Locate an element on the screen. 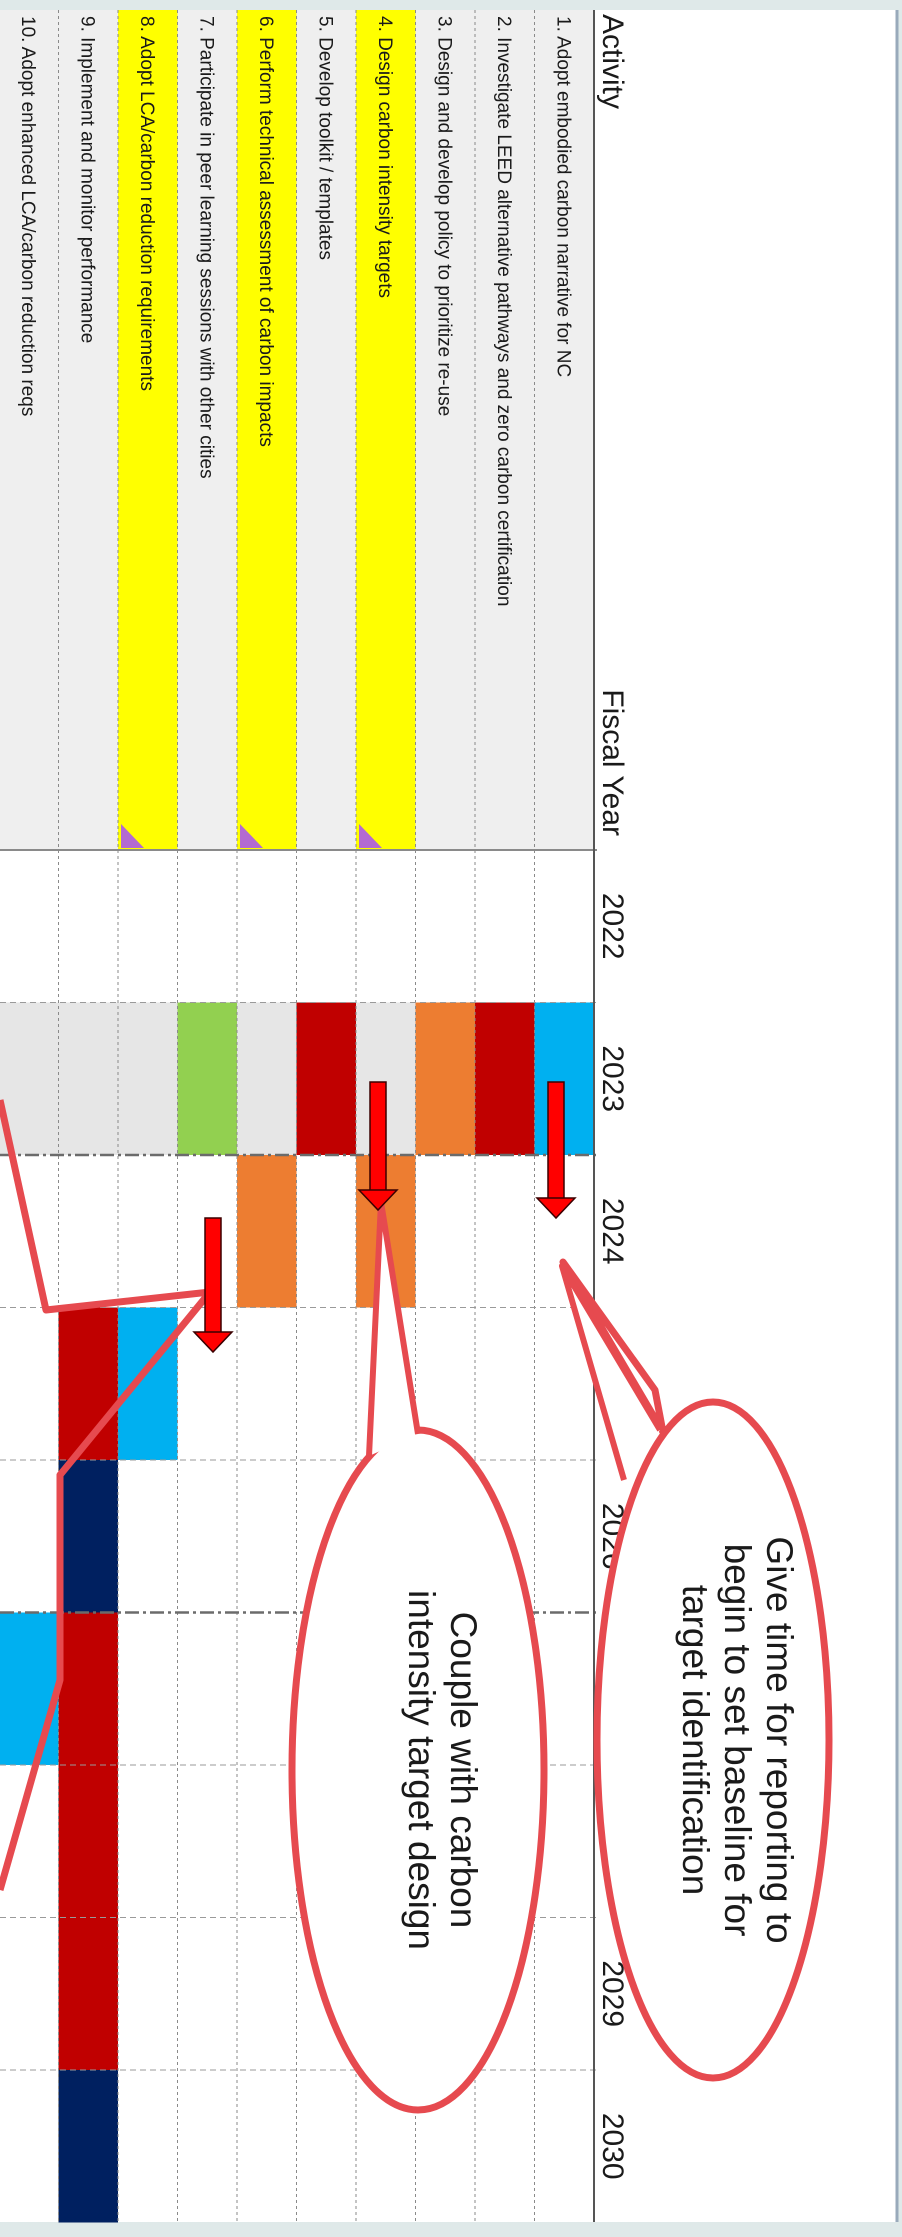  callout-bubble-partial is located at coordinates (107, 1495).